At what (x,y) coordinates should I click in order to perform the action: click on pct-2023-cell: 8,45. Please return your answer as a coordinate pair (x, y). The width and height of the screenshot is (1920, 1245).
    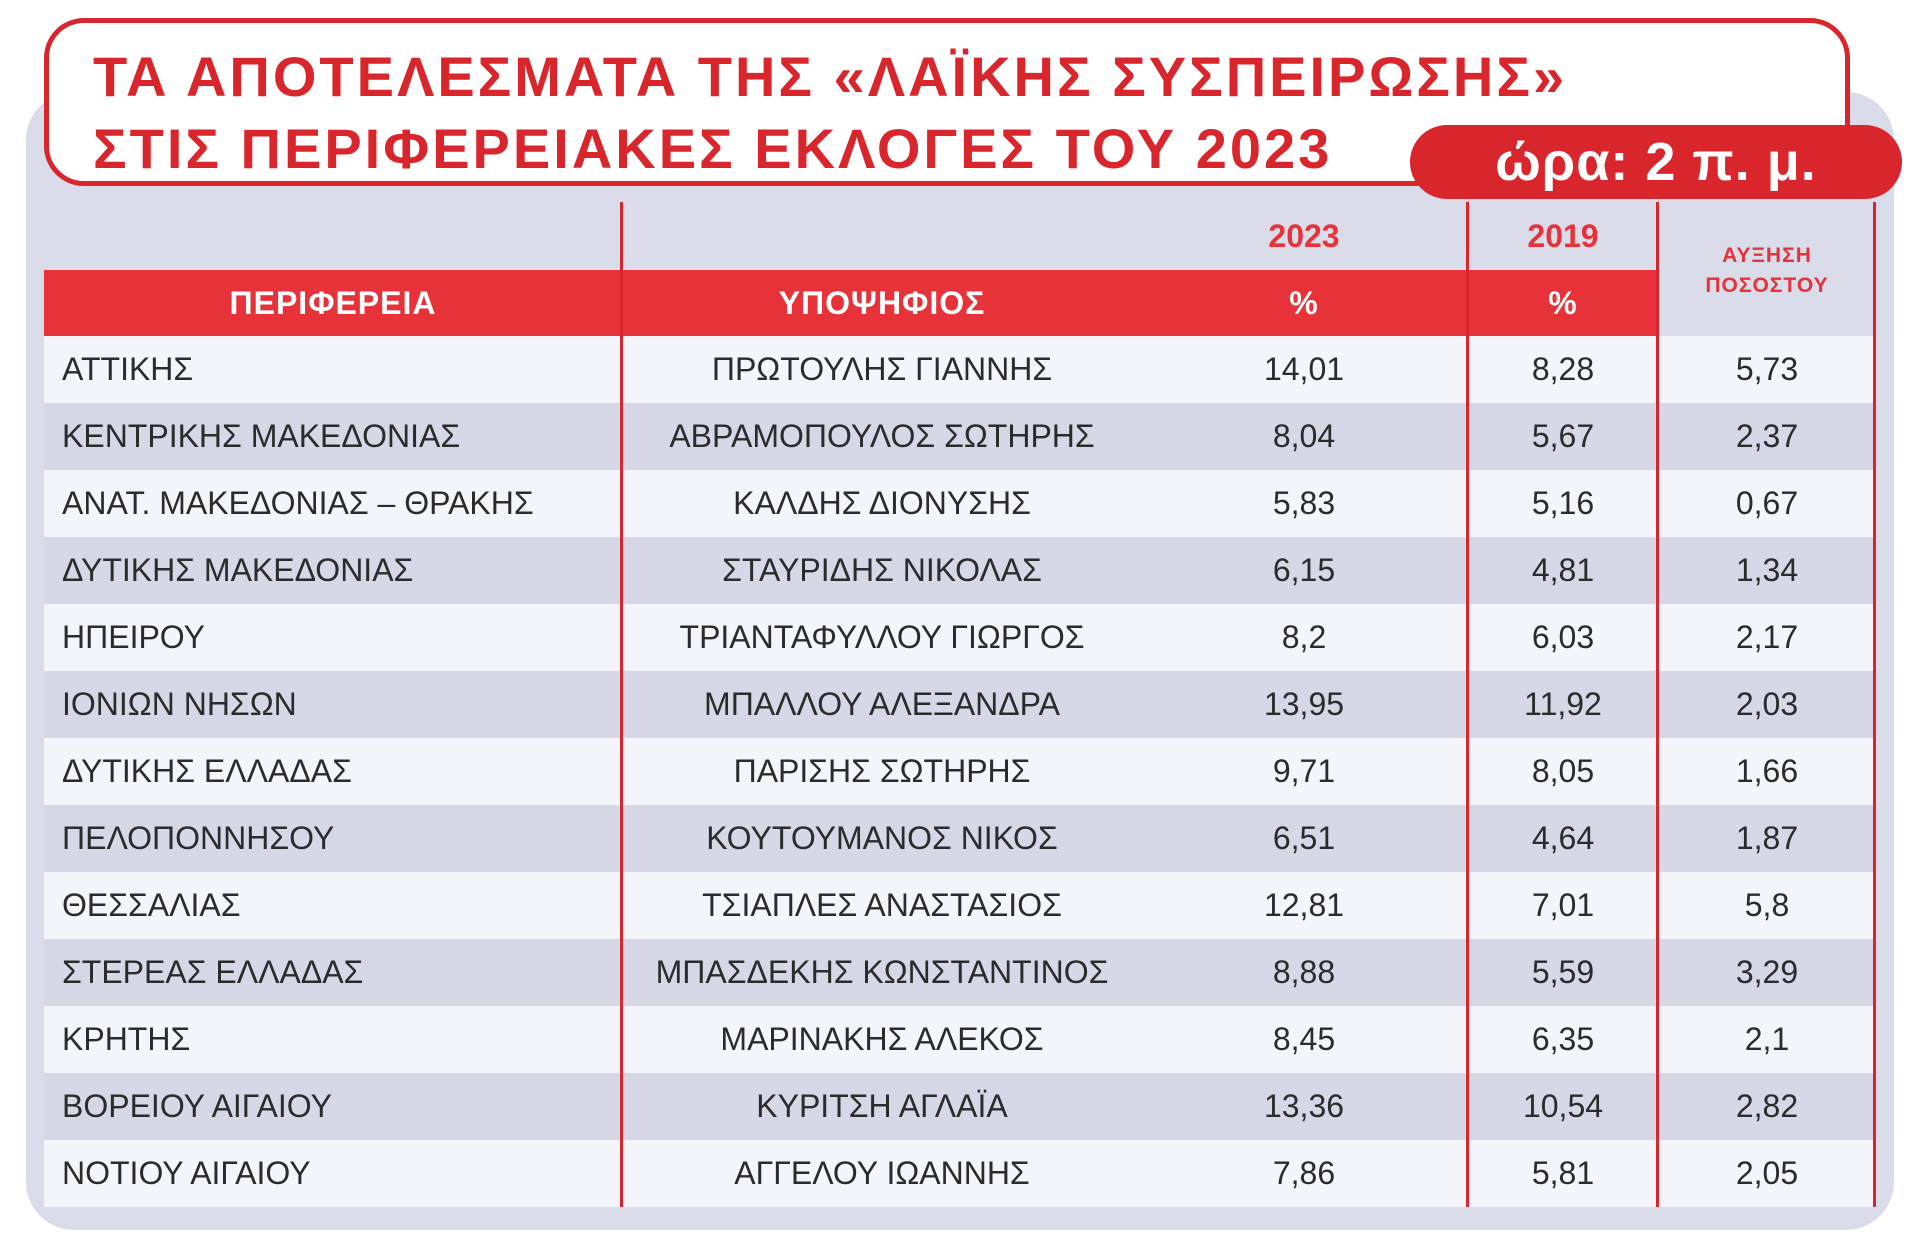
    Looking at the image, I should click on (1304, 1039).